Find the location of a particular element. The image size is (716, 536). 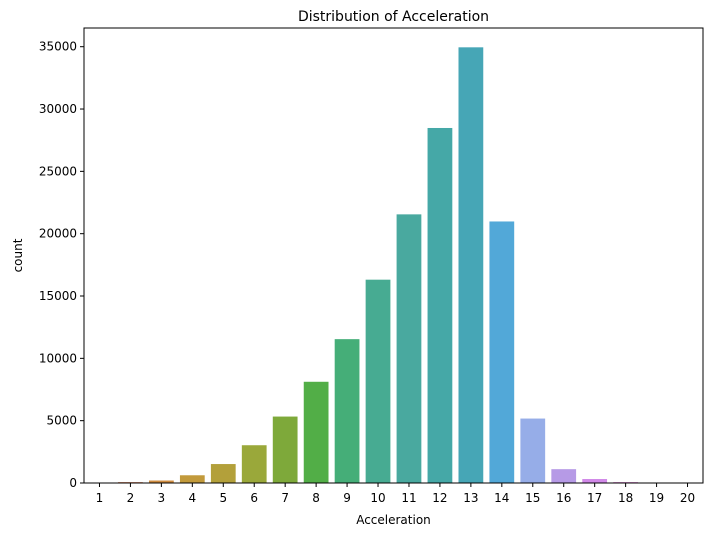

x-tick-label-20: 20 is located at coordinates (687, 498).